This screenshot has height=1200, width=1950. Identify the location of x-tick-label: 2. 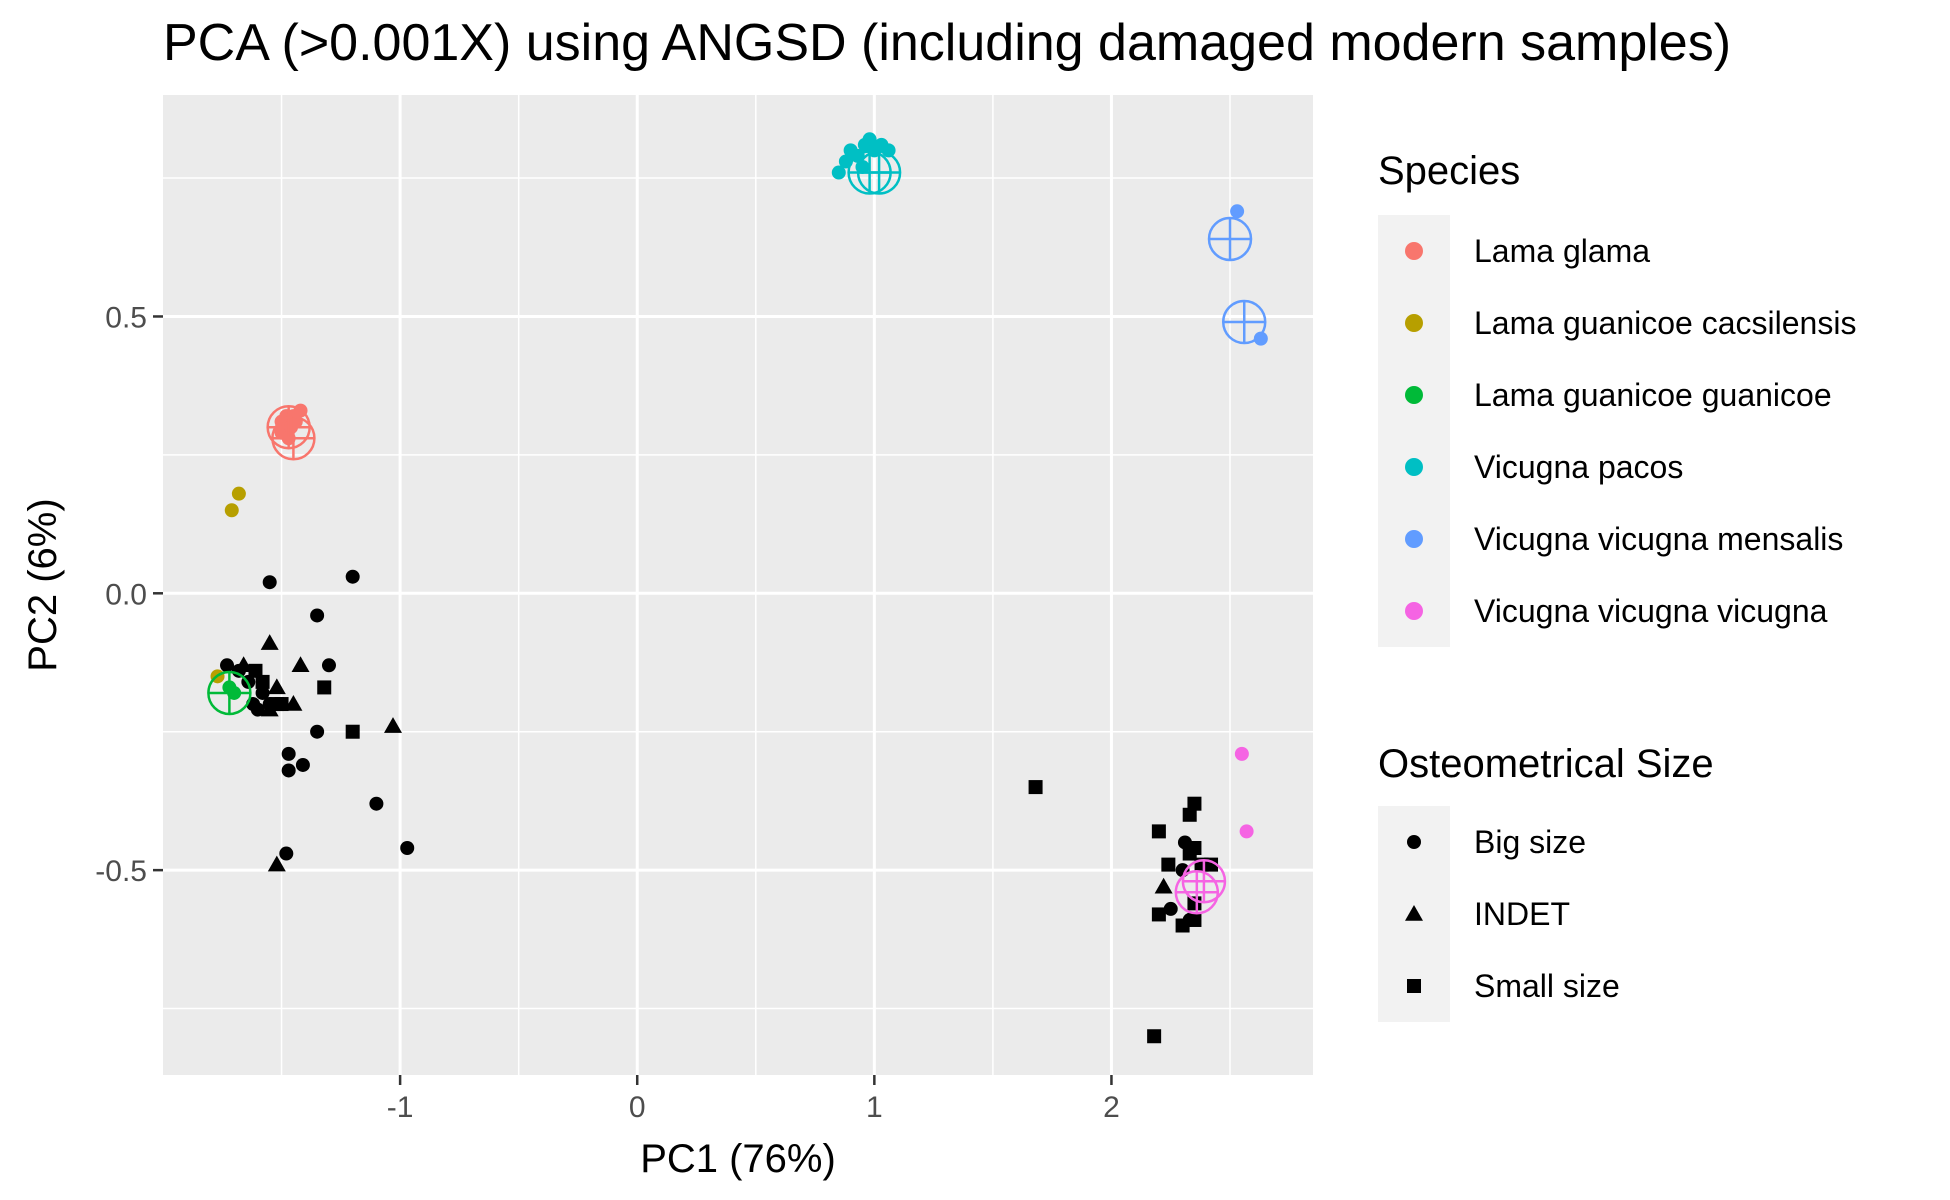
(1111, 1107).